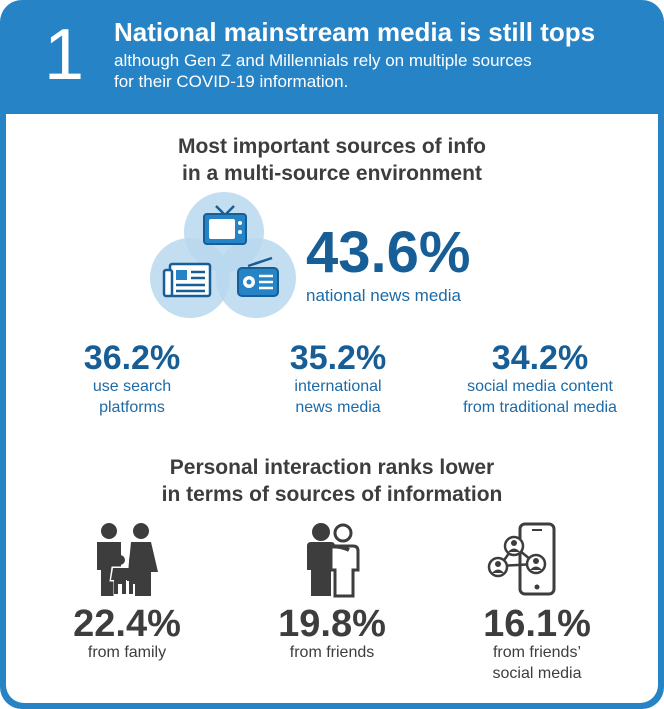  I want to click on media-venn-icon, so click(223, 255).